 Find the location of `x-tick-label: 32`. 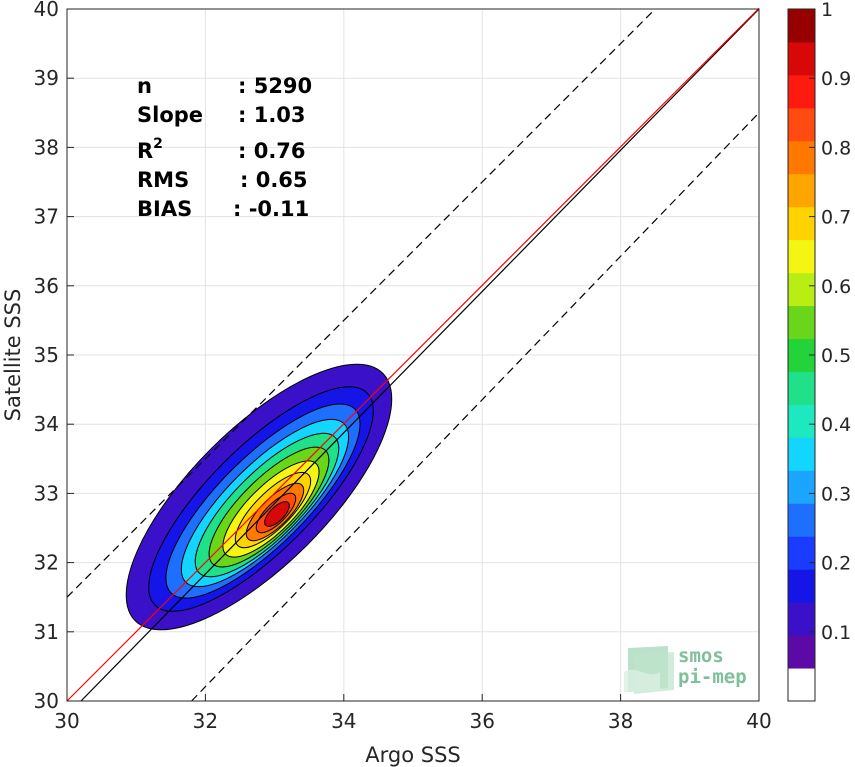

x-tick-label: 32 is located at coordinates (205, 721).